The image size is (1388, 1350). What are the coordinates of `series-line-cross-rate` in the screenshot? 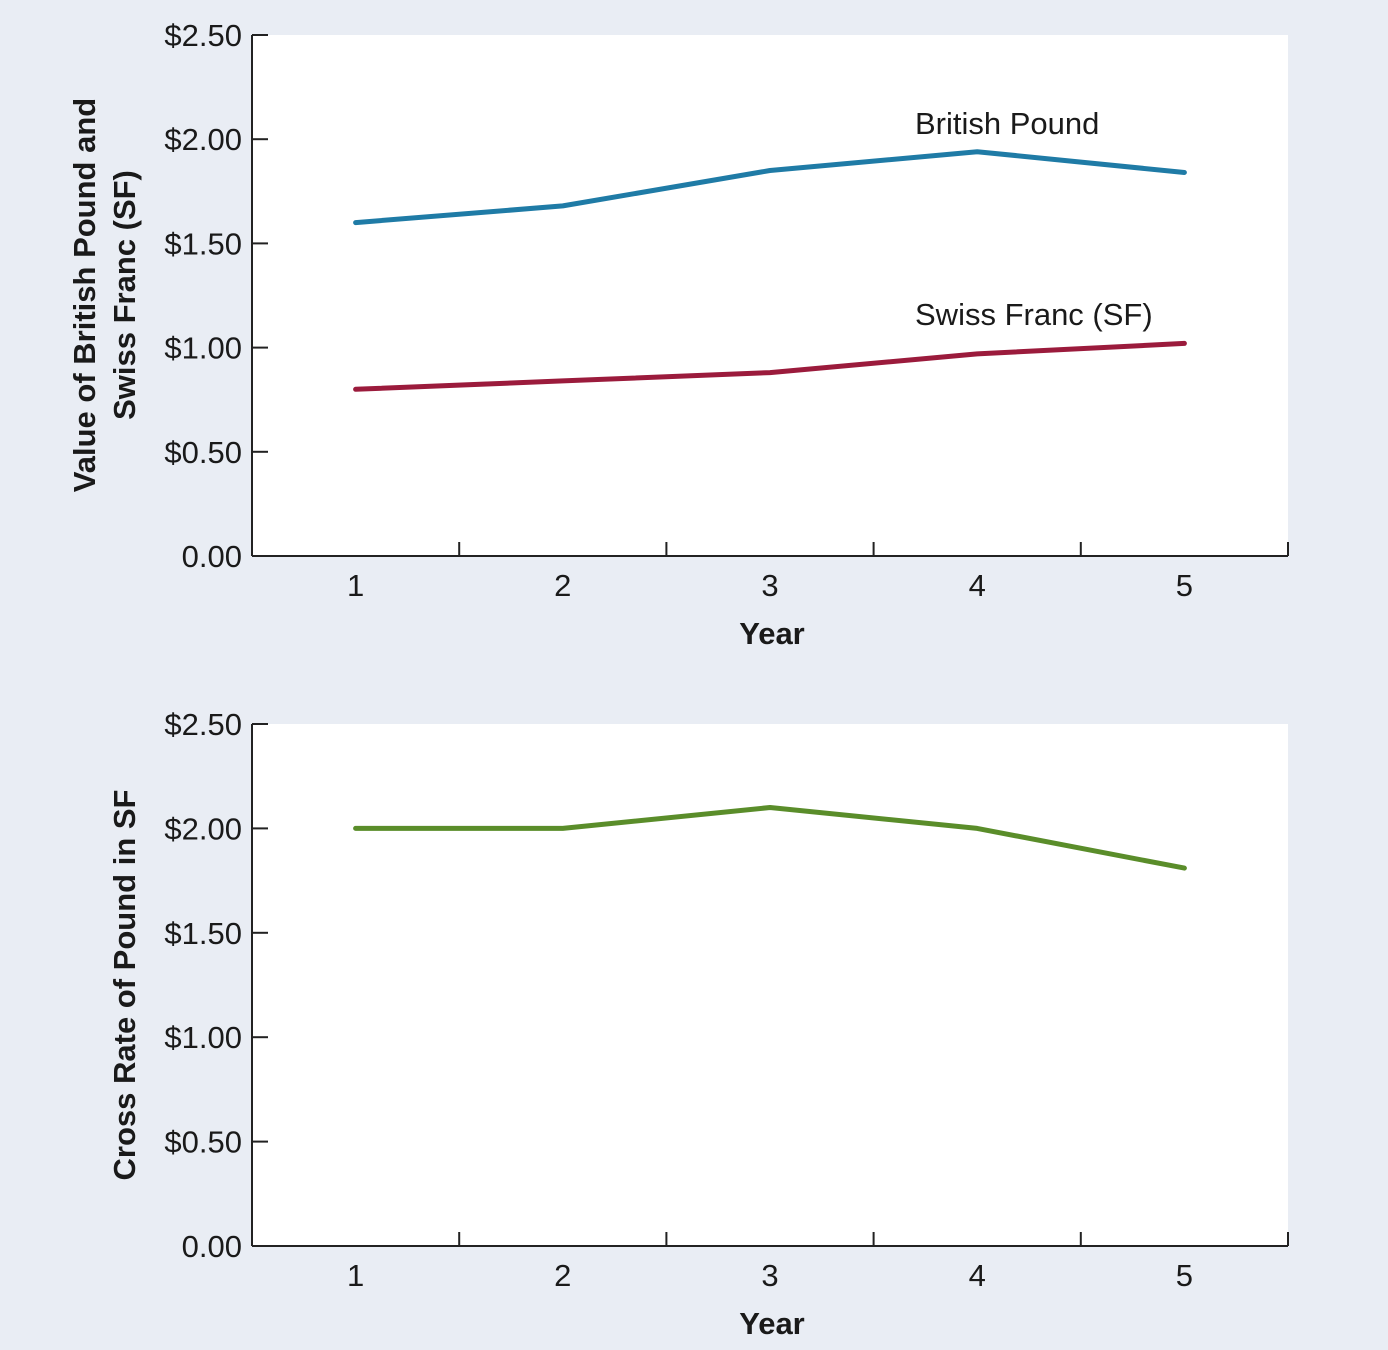 It's located at (770, 838).